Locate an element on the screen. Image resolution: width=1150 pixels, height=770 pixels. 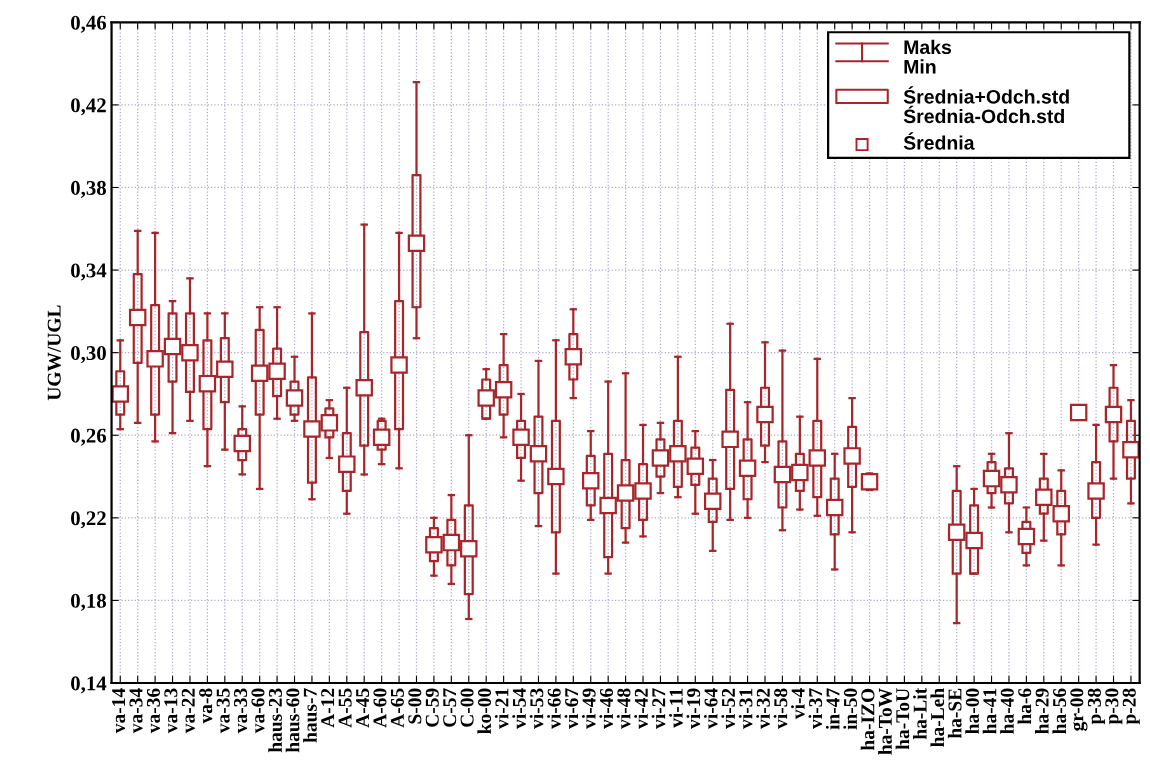
y-tick-label: 0,42 is located at coordinates (88, 107).